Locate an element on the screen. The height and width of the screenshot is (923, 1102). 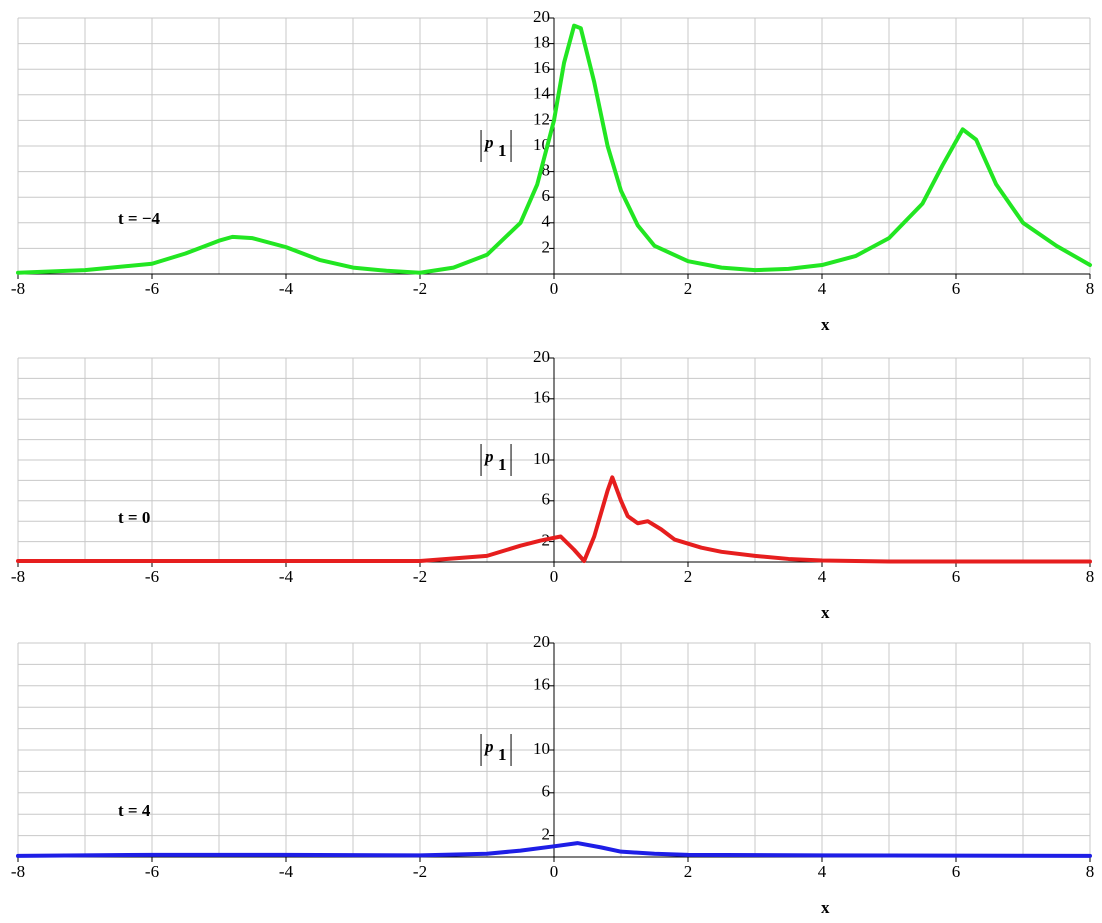
annotation: t = 4 is located at coordinates (134, 810).